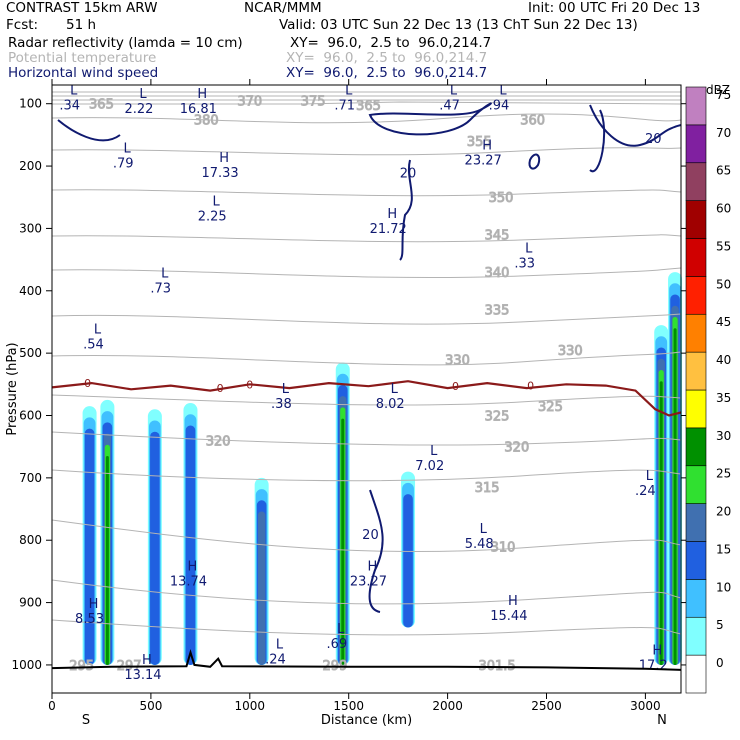 This screenshot has width=740, height=740. Describe the element at coordinates (723, 246) in the screenshot. I see `colorbar-level-label: 55` at that location.